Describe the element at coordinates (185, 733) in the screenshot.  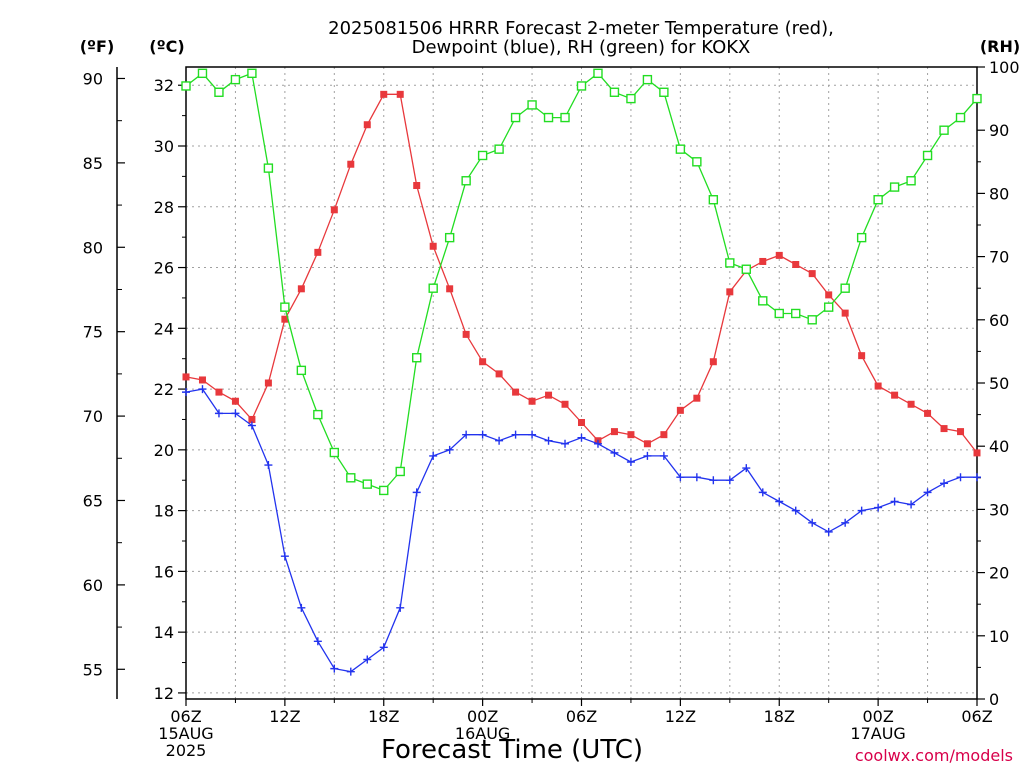
I see `x-date-label: 15AUG` at that location.